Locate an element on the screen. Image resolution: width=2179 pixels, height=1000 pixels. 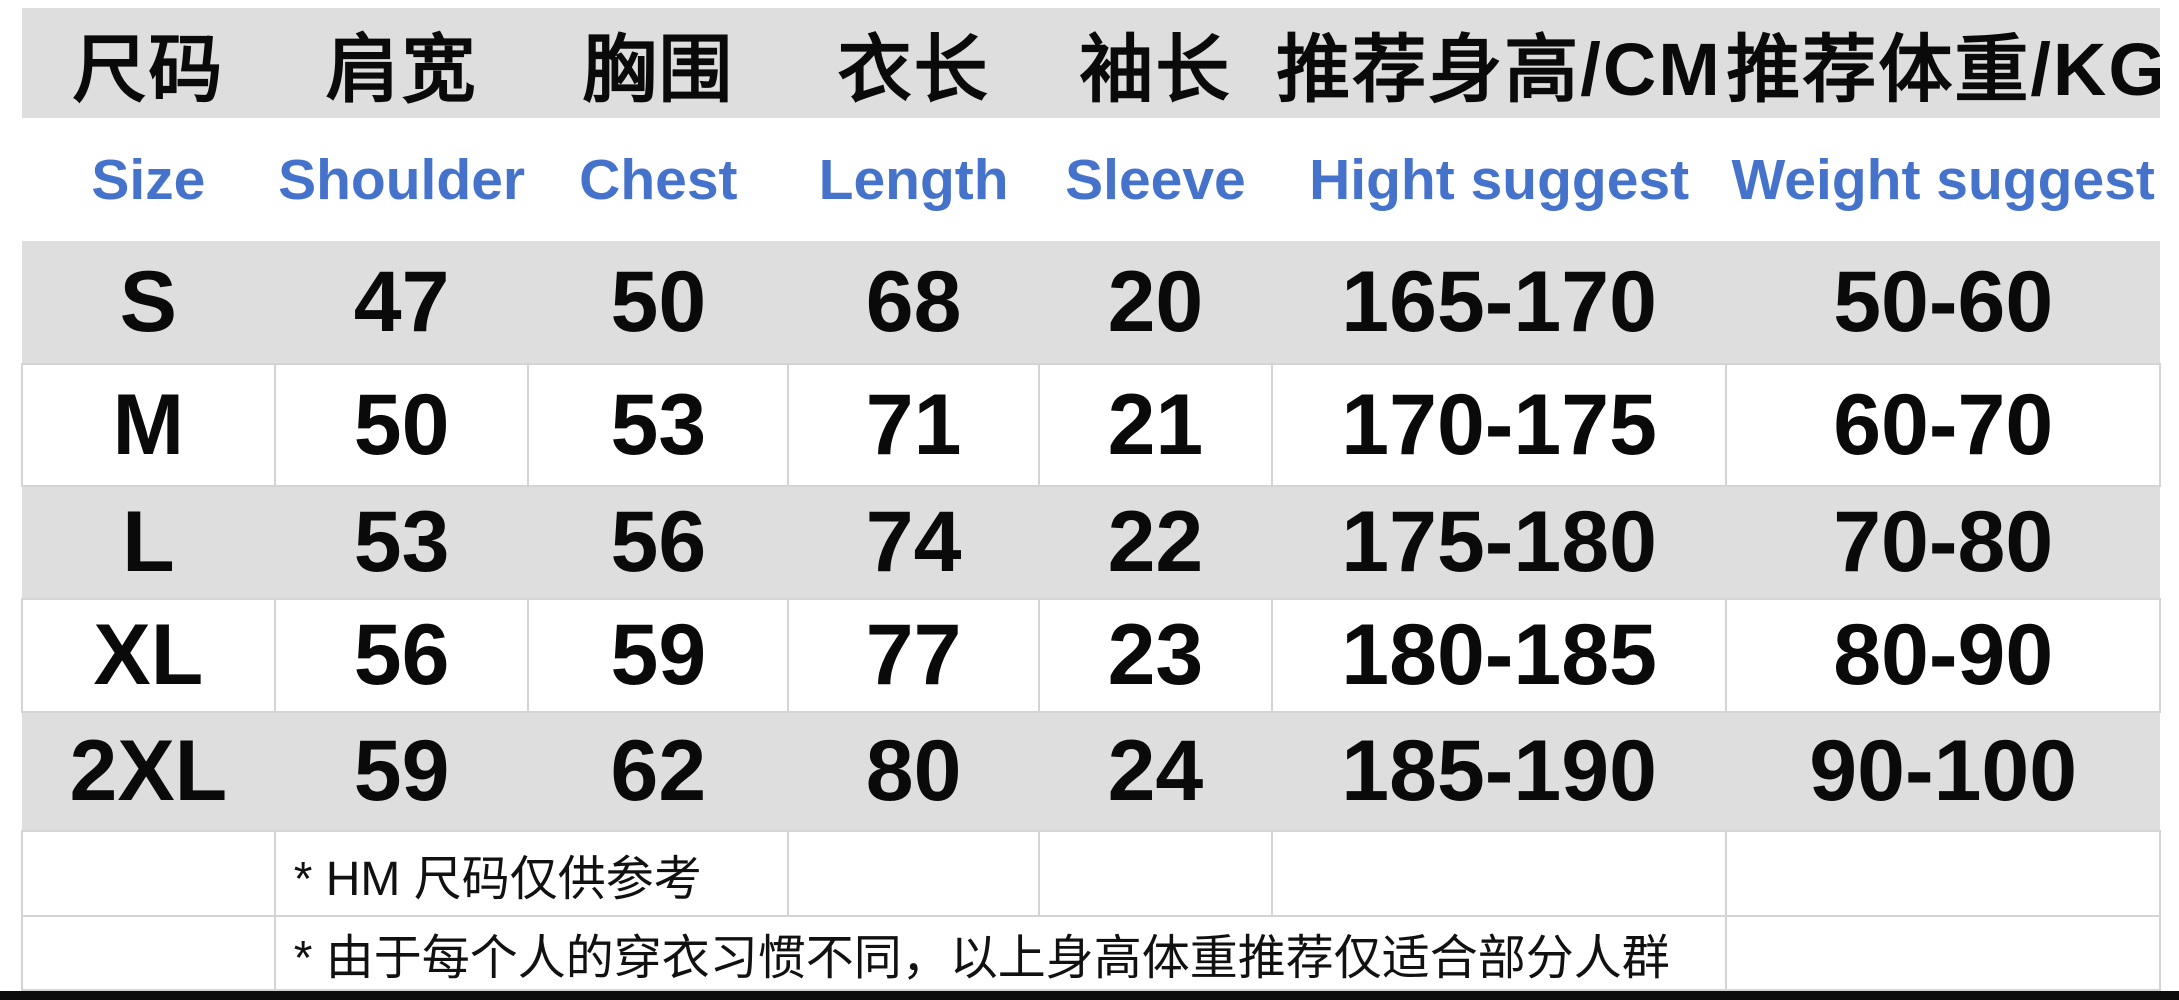
value-cell: 70-80 is located at coordinates (1943, 542).